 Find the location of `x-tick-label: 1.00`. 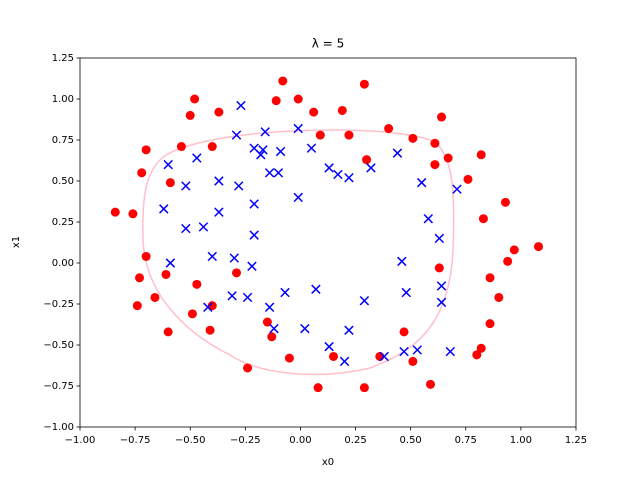

x-tick-label: 1.00 is located at coordinates (521, 440).